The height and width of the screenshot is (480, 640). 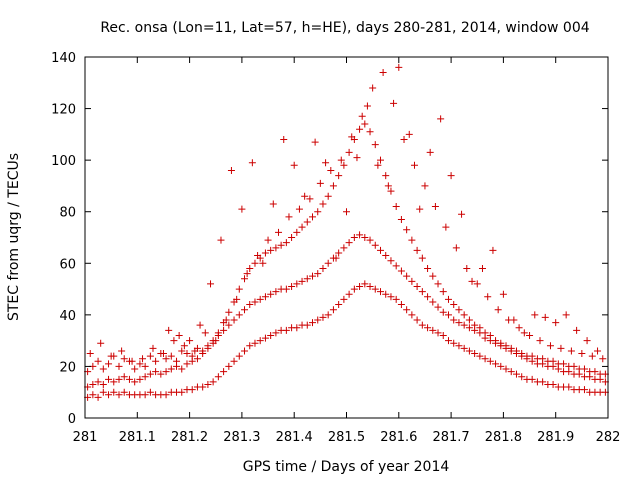 I want to click on y-tick-label: 40, so click(x=67, y=316).